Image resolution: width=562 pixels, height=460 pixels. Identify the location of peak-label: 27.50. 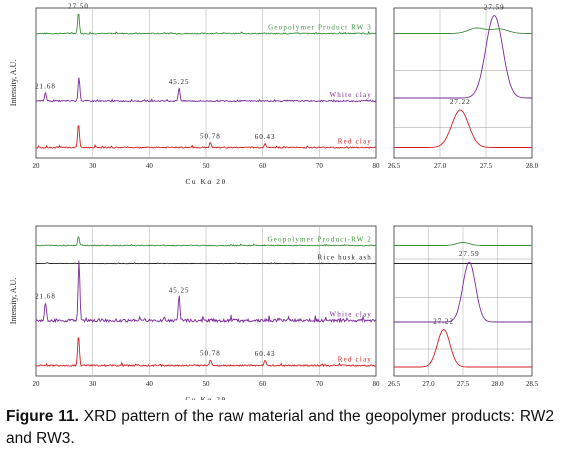
(78, 7).